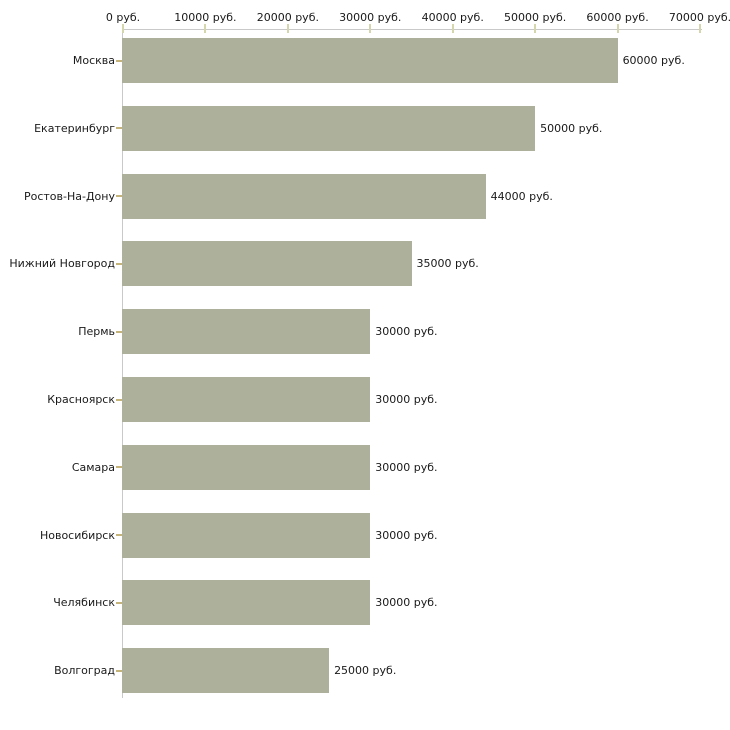 Image resolution: width=730 pixels, height=730 pixels. What do you see at coordinates (452, 17) in the screenshot?
I see `x-axis-tick-label: 40000 руб.` at bounding box center [452, 17].